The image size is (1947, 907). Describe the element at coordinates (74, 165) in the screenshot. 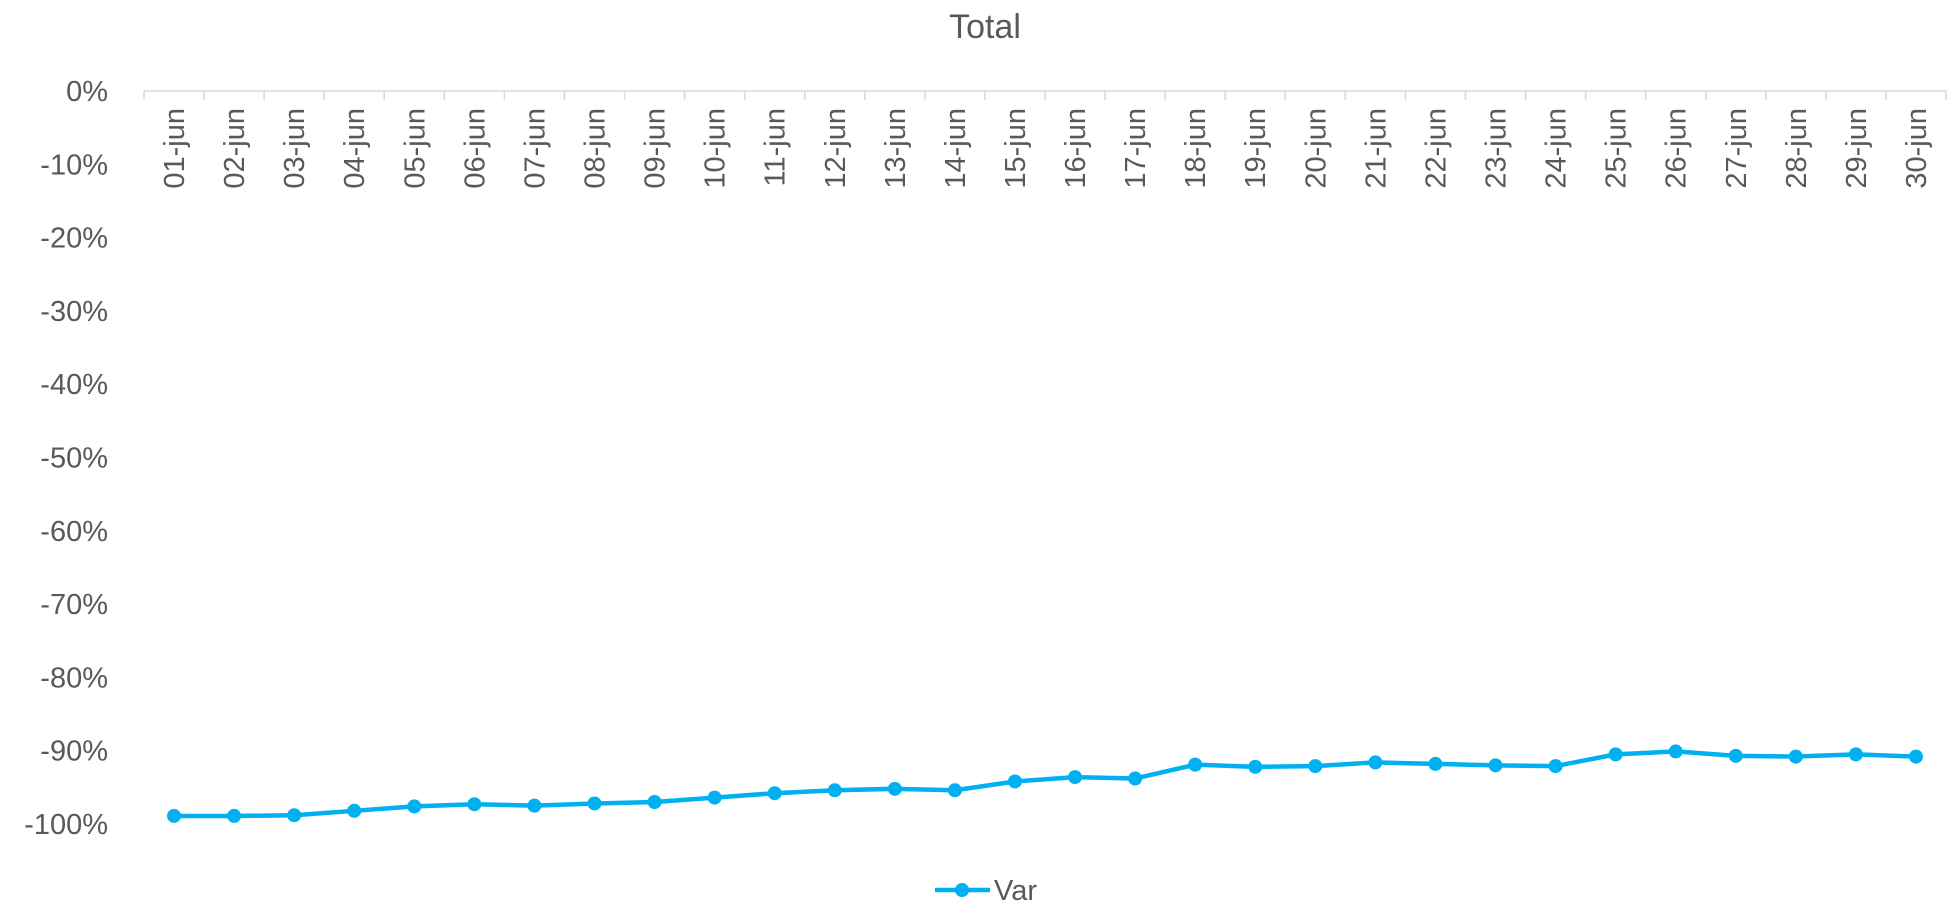

I see `y-tick-label: -10%` at that location.